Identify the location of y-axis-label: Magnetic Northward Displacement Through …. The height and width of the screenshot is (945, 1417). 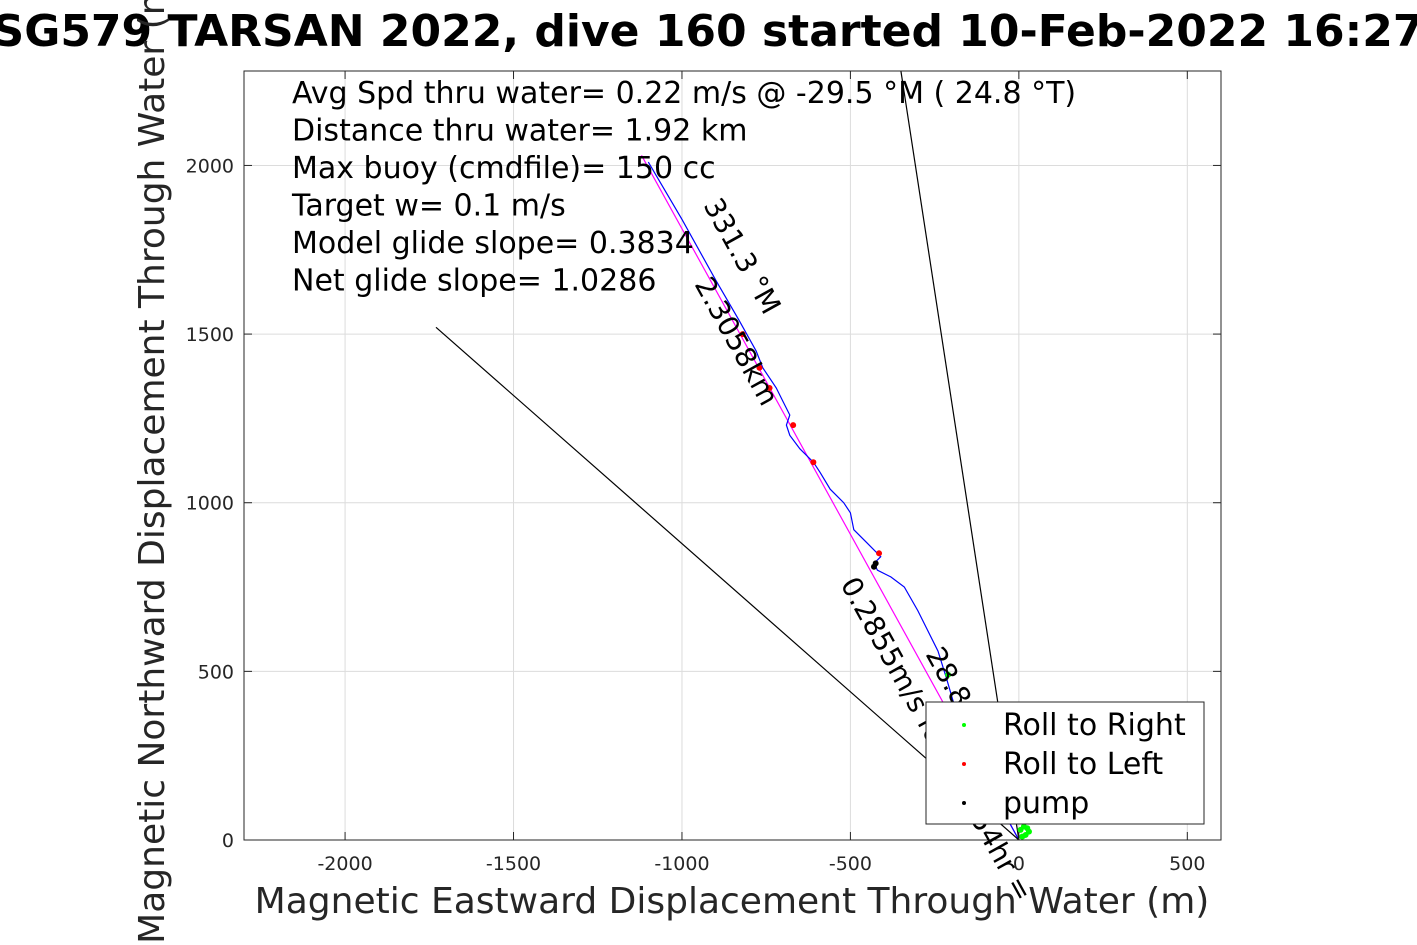
(152, 472).